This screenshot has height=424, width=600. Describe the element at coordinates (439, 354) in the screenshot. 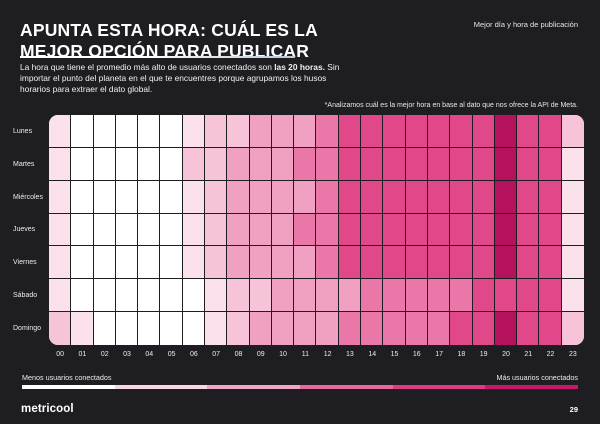

I see `hour-label: 17` at that location.